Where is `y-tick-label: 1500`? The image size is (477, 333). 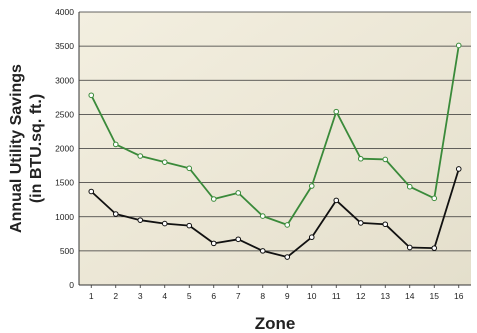 y-tick-label: 1500 is located at coordinates (64, 183).